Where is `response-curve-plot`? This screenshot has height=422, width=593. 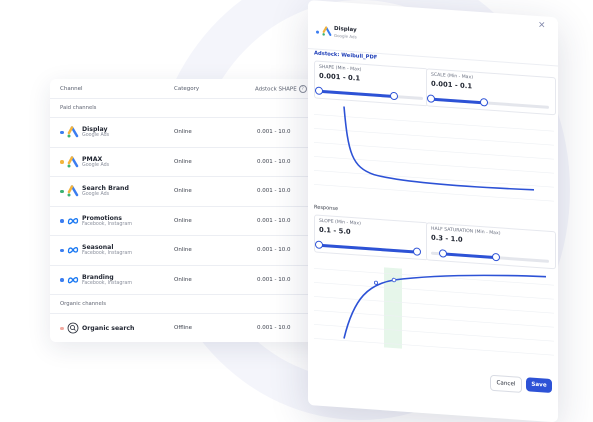 response-curve-plot is located at coordinates (434, 311).